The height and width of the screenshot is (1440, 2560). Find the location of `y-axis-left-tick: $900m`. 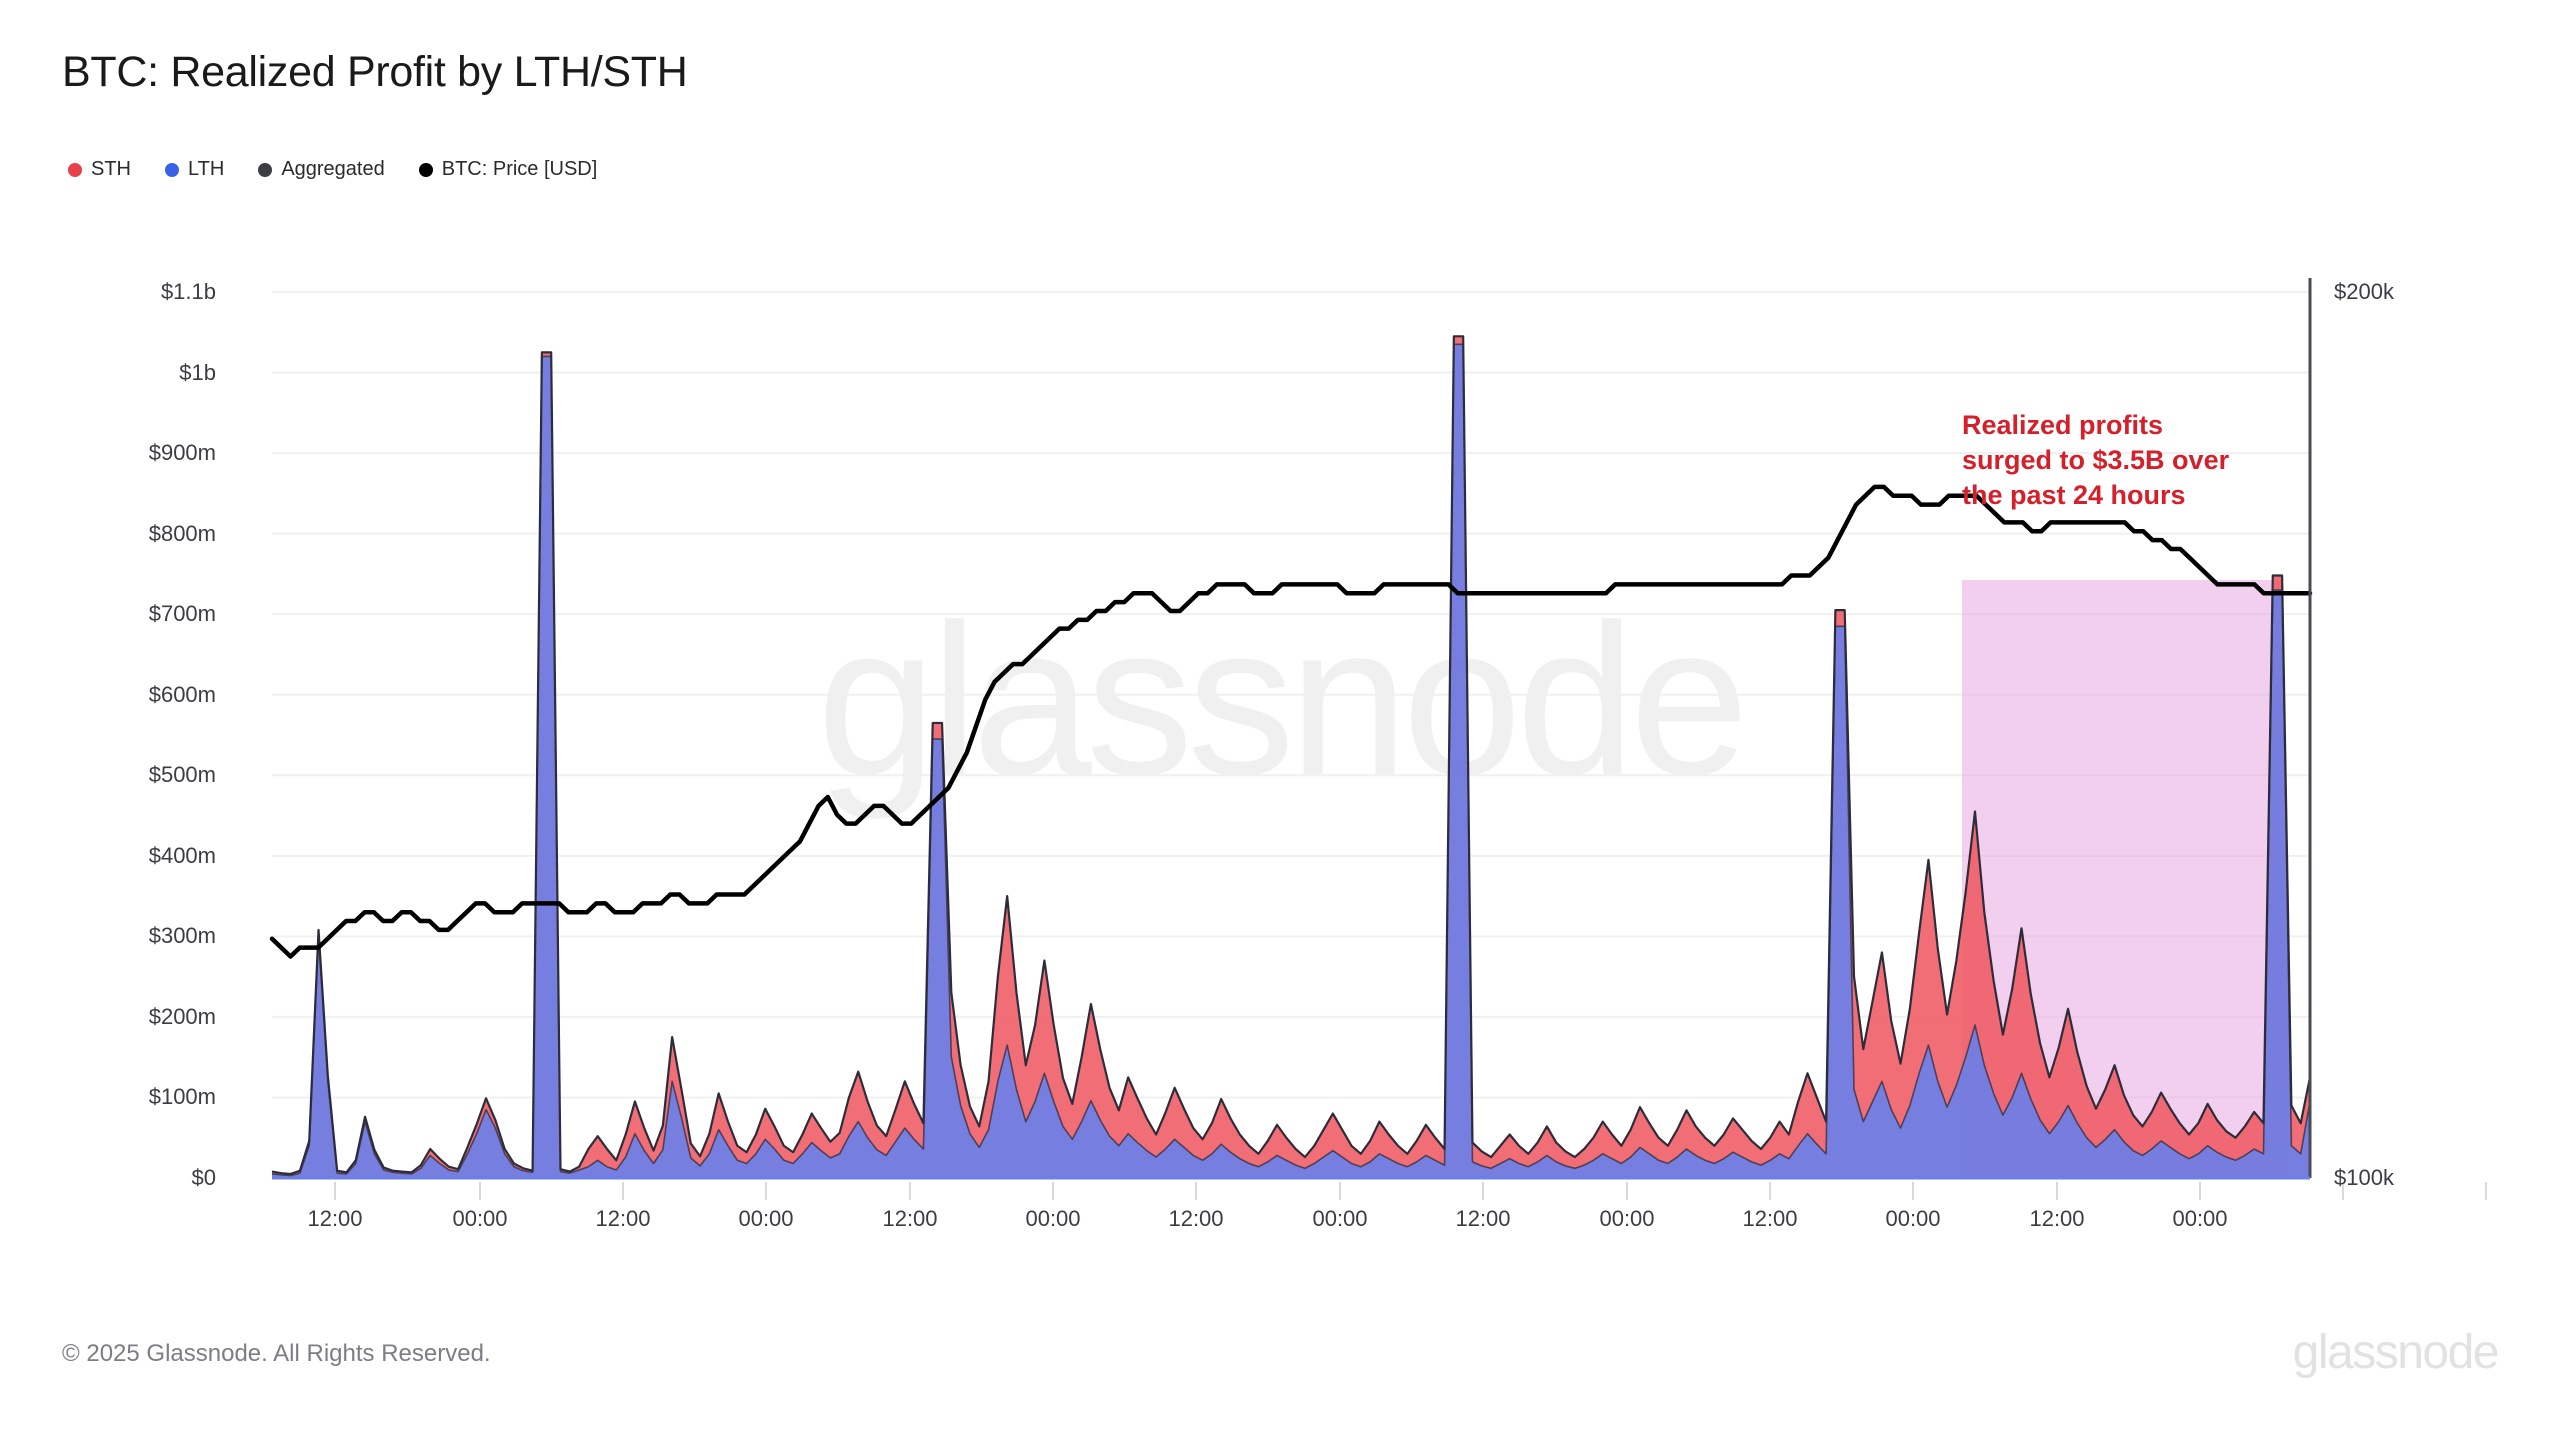

y-axis-left-tick: $900m is located at coordinates (182, 453).